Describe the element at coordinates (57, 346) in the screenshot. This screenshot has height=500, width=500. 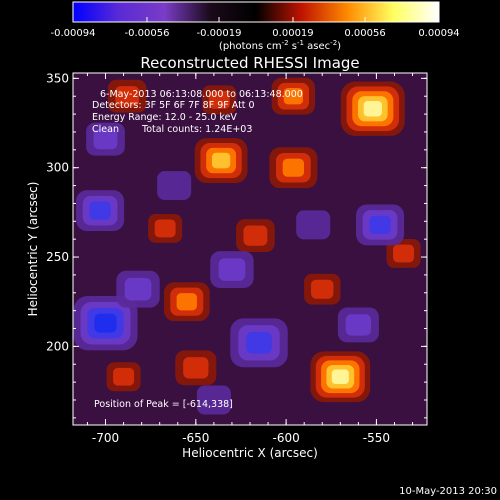
I see `y-tick-label: 200` at that location.